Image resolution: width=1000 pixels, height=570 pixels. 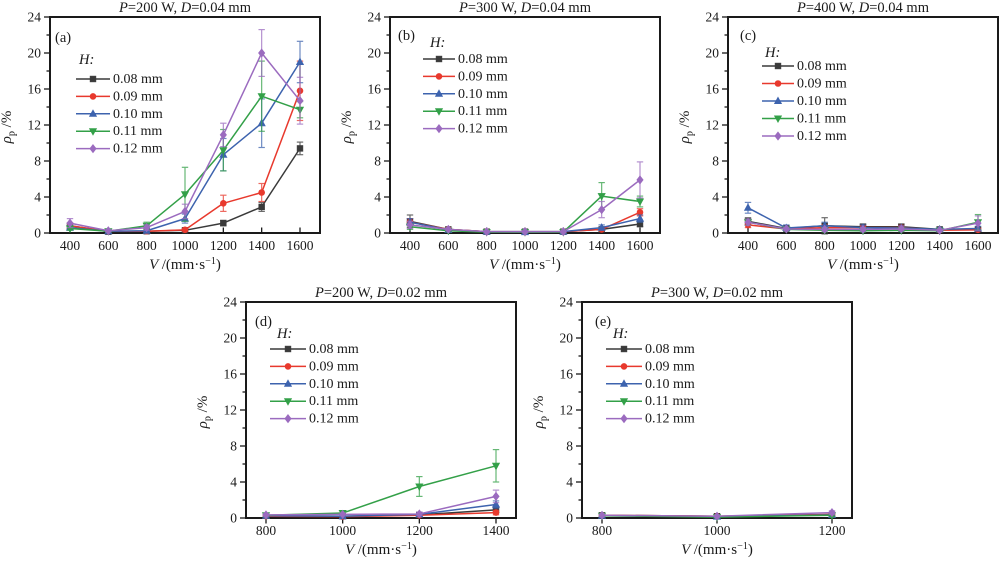 I want to click on subplot-letter-c: (c), so click(x=748, y=36).